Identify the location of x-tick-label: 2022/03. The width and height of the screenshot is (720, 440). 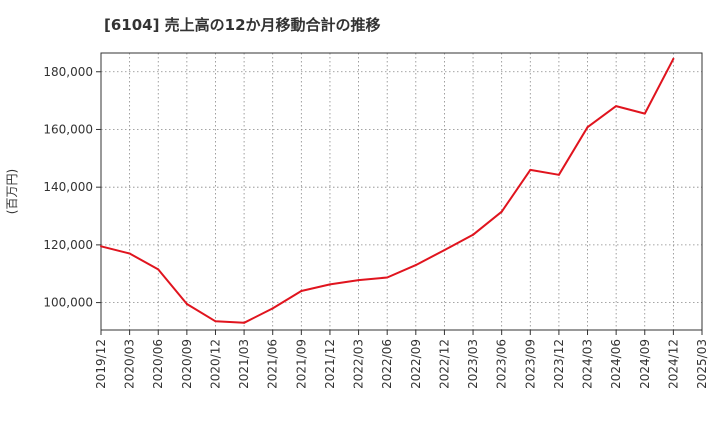
(359, 364).